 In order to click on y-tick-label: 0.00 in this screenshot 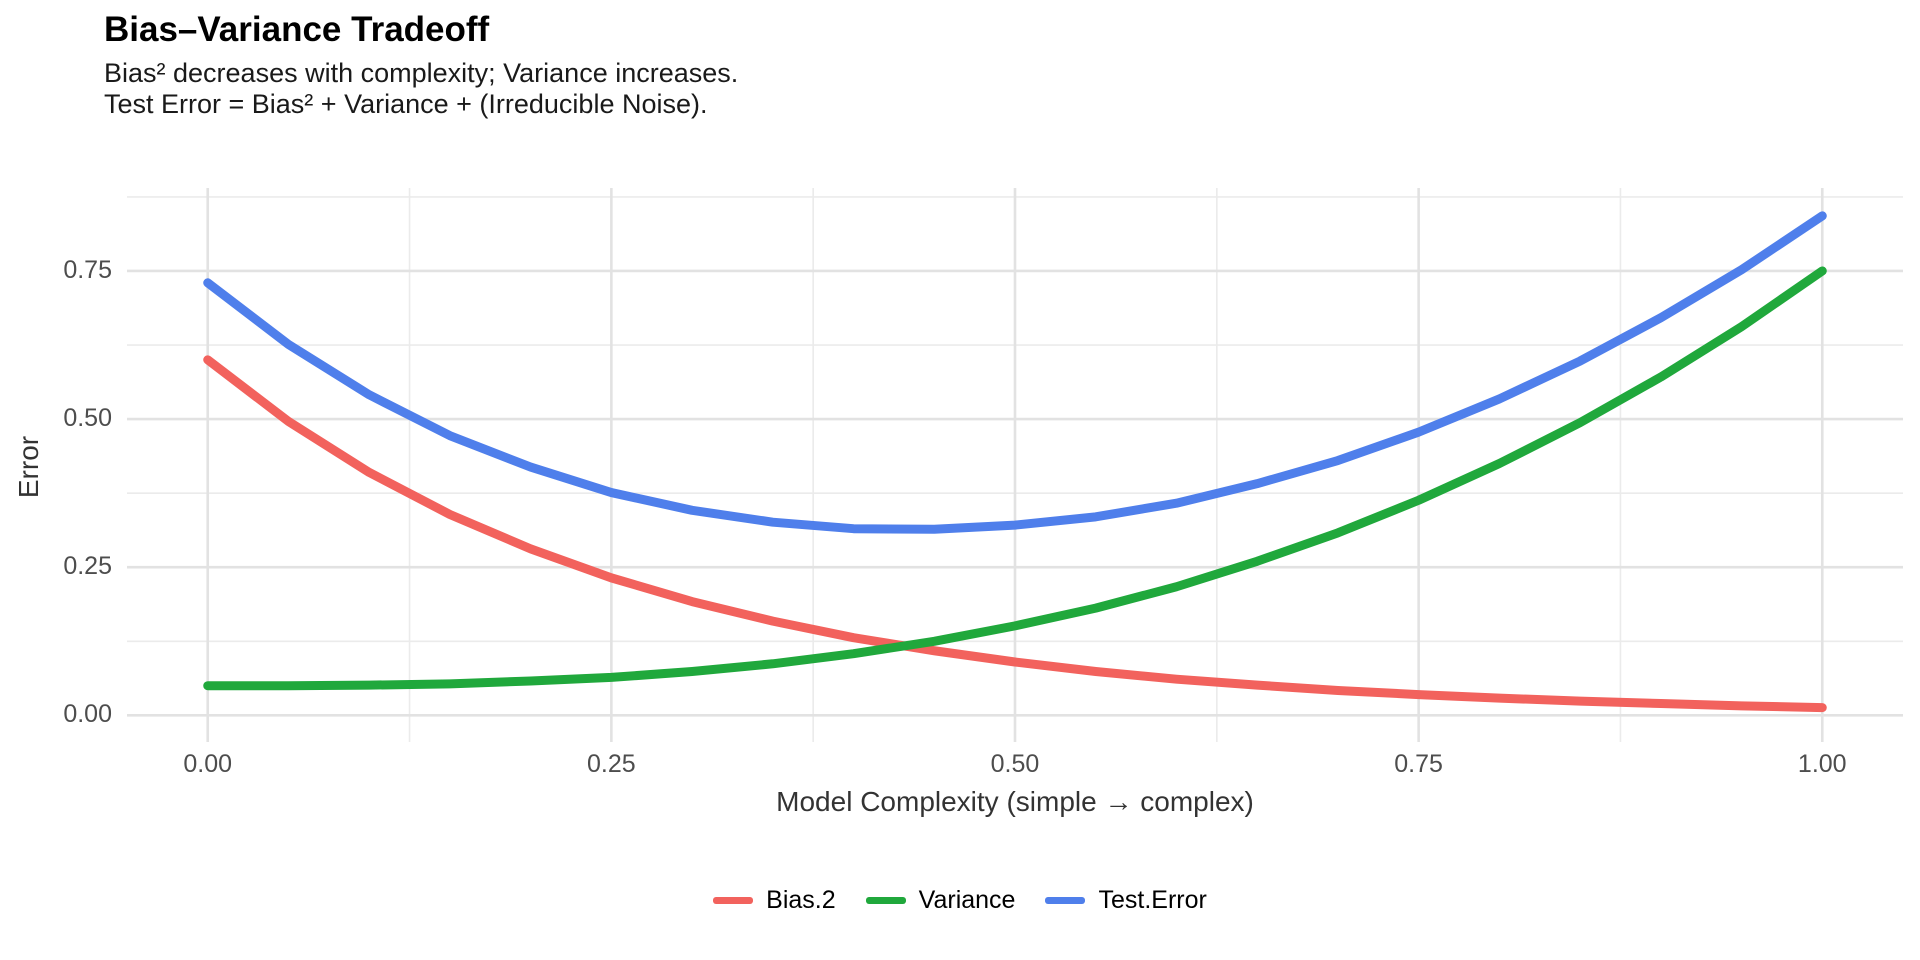, I will do `click(87, 714)`.